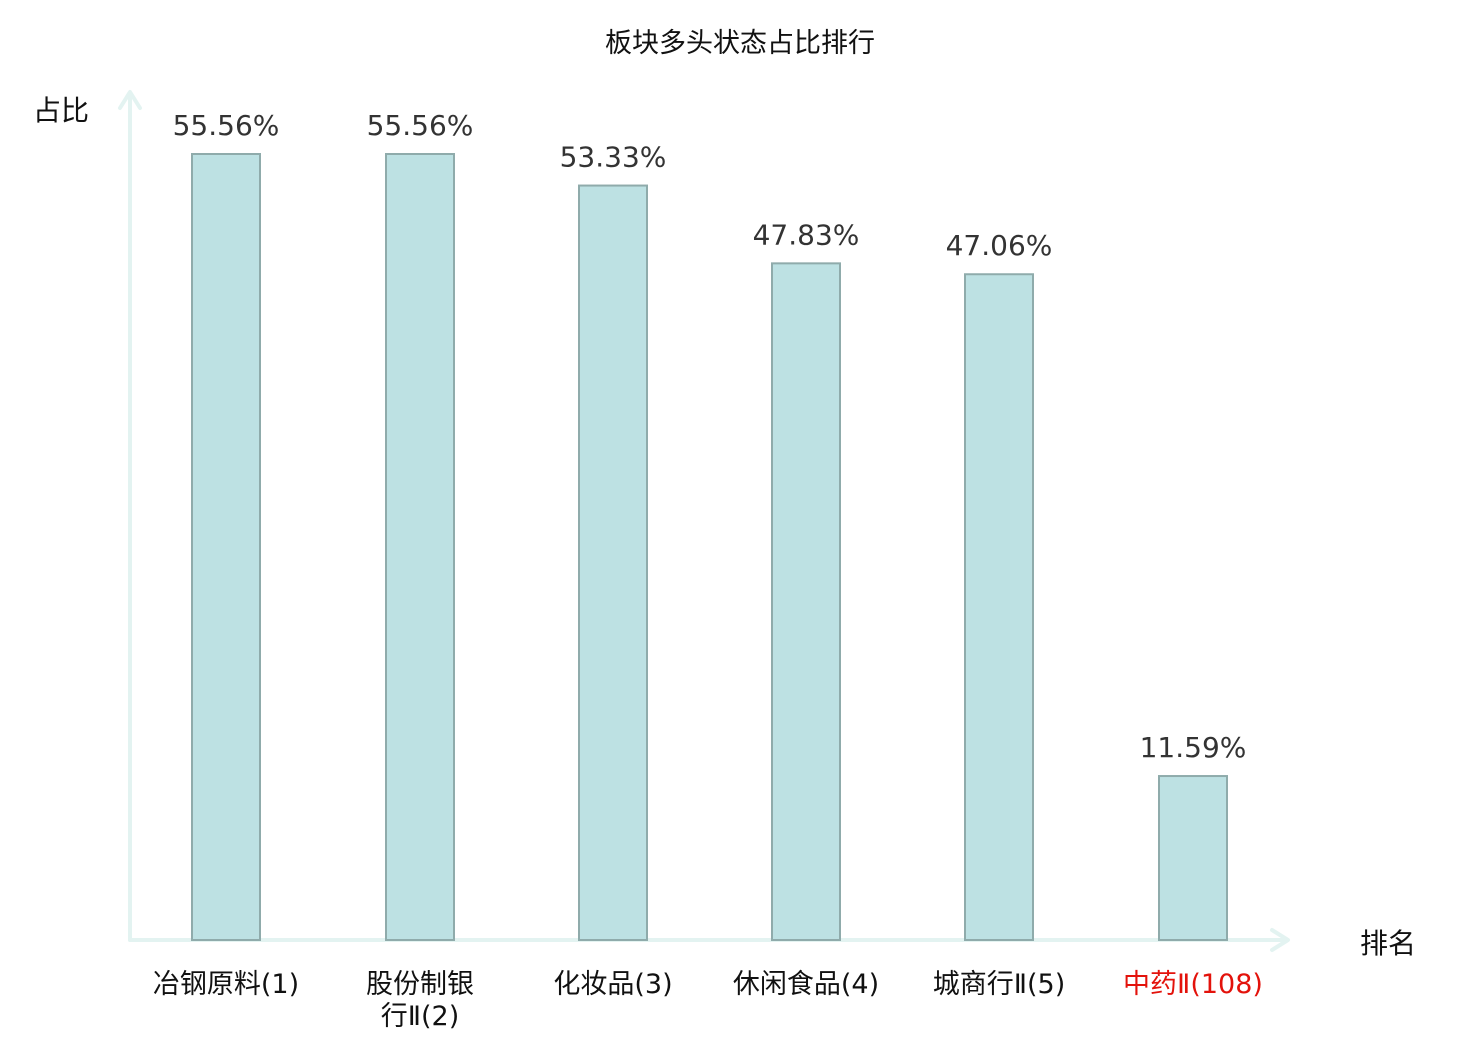  Describe the element at coordinates (420, 1000) in the screenshot. I see `category-label-2: 股份制银行Ⅱ(2)` at that location.